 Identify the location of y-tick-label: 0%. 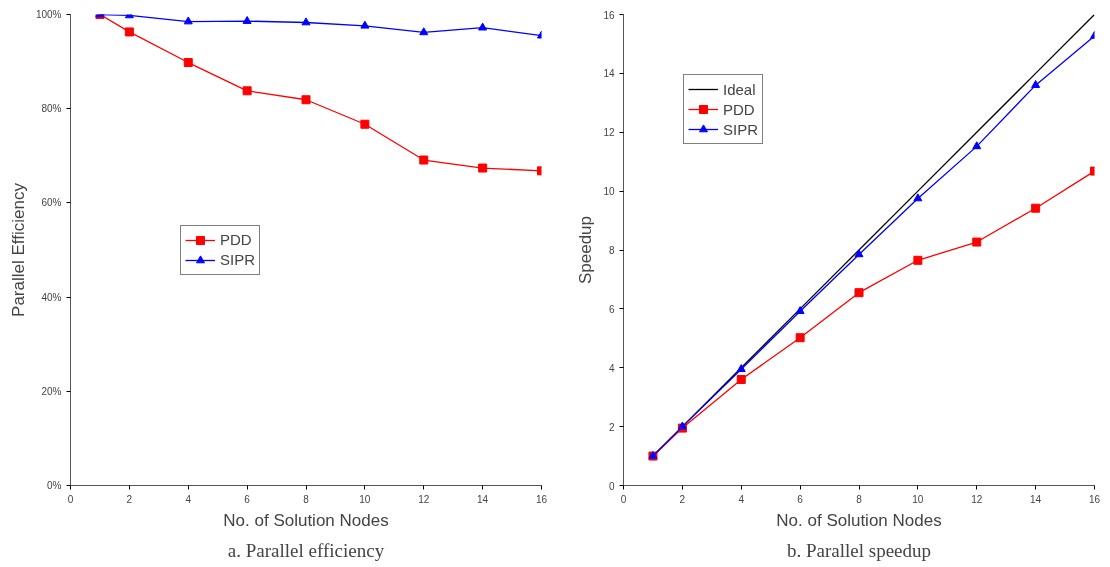
(54, 485).